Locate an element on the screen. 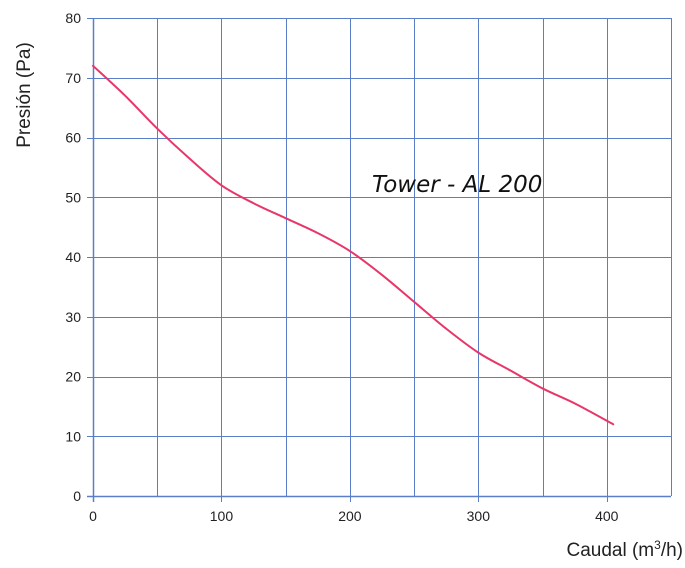  x-axis-label-prefix: Caudal (m is located at coordinates (610, 550).